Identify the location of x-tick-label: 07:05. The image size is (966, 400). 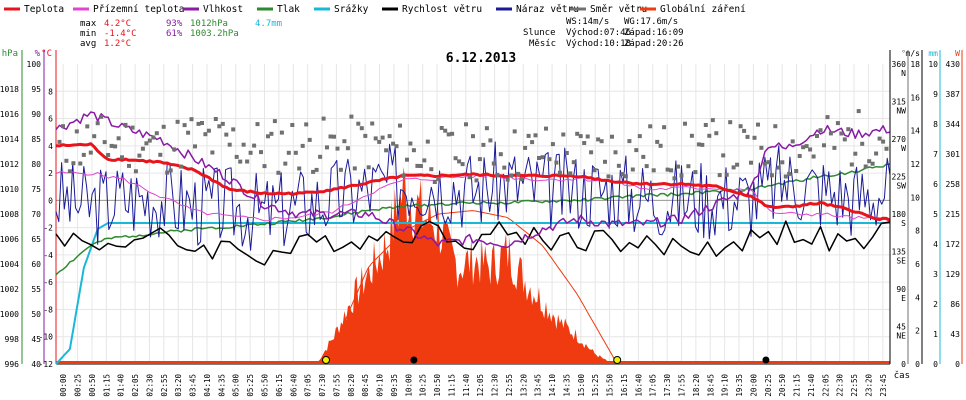
(308, 385).